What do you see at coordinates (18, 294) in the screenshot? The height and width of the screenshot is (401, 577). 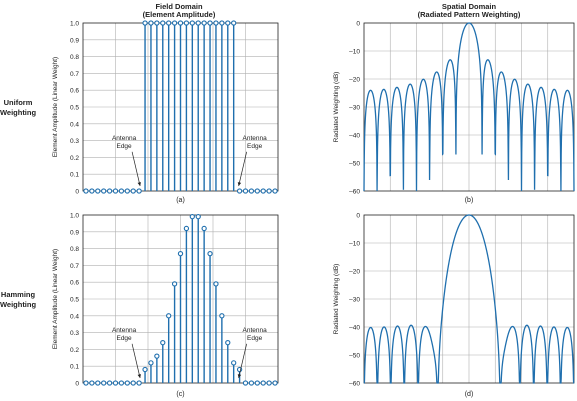 I see `row-label-hamming-line1: Hamming` at bounding box center [18, 294].